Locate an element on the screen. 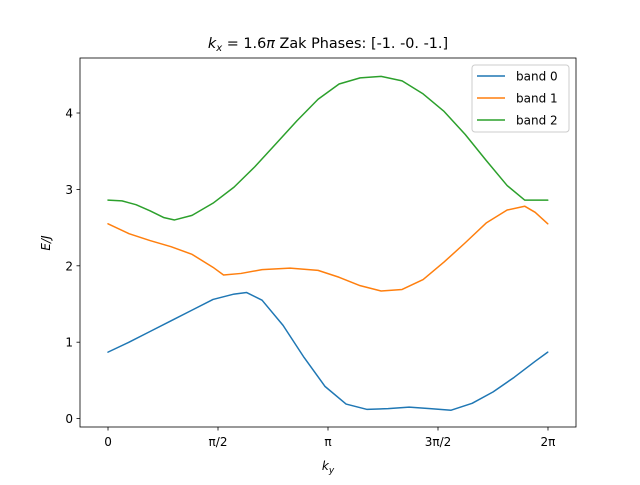  legend-box is located at coordinates (520, 98).